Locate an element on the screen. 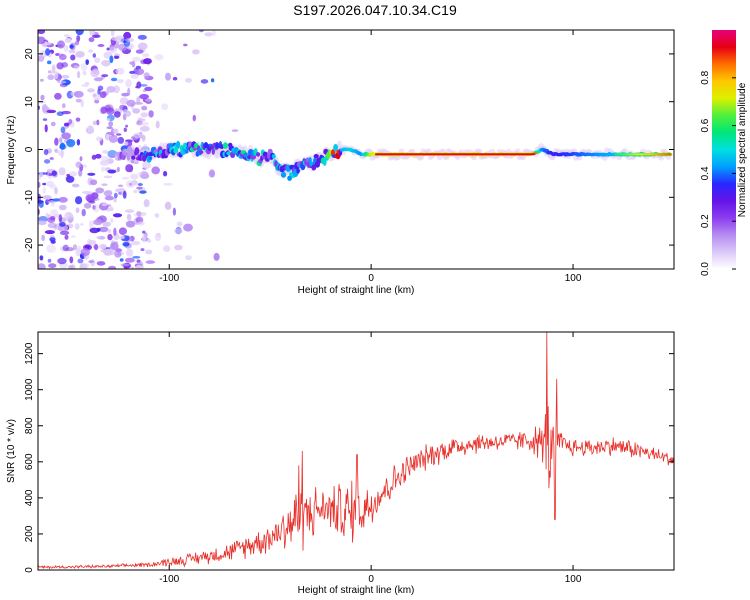 This screenshot has height=600, width=750. spectrogram-ridge-mark is located at coordinates (171, 145).